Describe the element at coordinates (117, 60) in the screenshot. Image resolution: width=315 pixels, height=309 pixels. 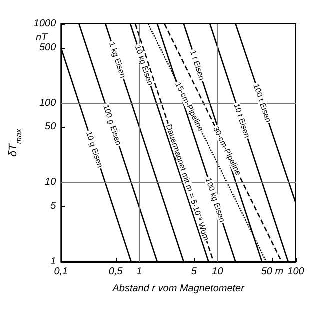
I see `text: 1 kg Eisen` at that location.